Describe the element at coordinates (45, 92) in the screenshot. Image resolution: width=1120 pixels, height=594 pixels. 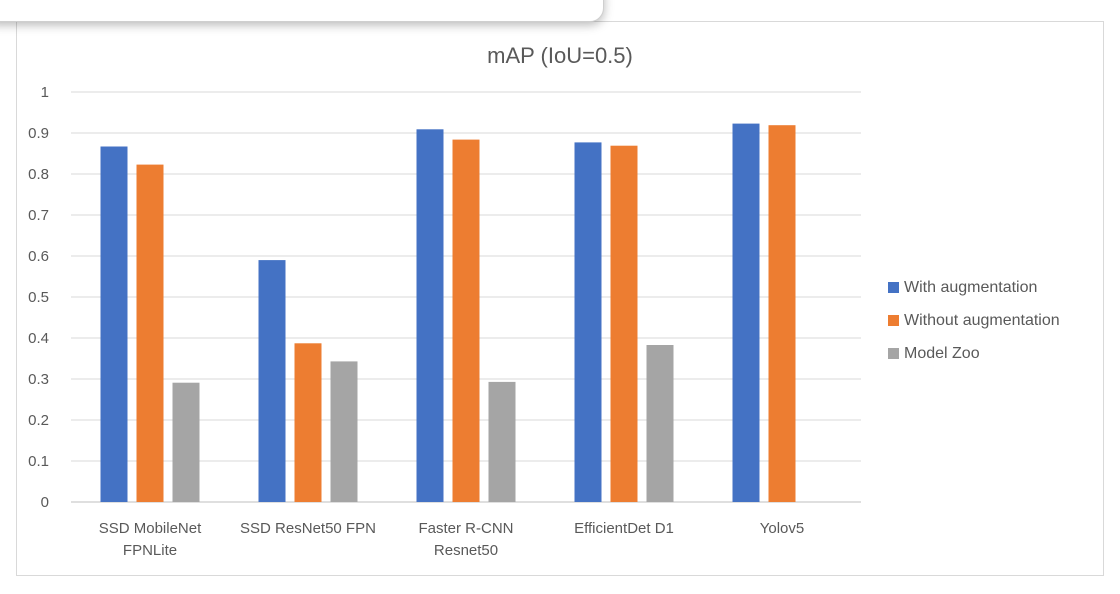
I see `y-tick-label: 1` at that location.